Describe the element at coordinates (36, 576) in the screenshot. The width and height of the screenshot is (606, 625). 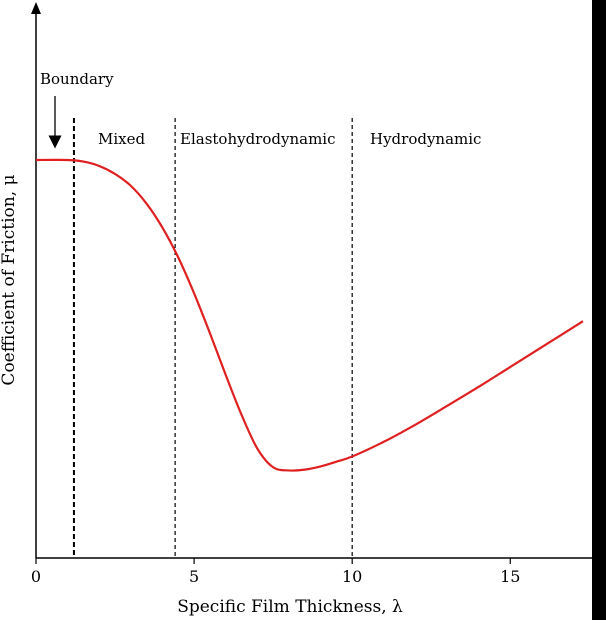
I see `x-tick-label-0: 0` at that location.